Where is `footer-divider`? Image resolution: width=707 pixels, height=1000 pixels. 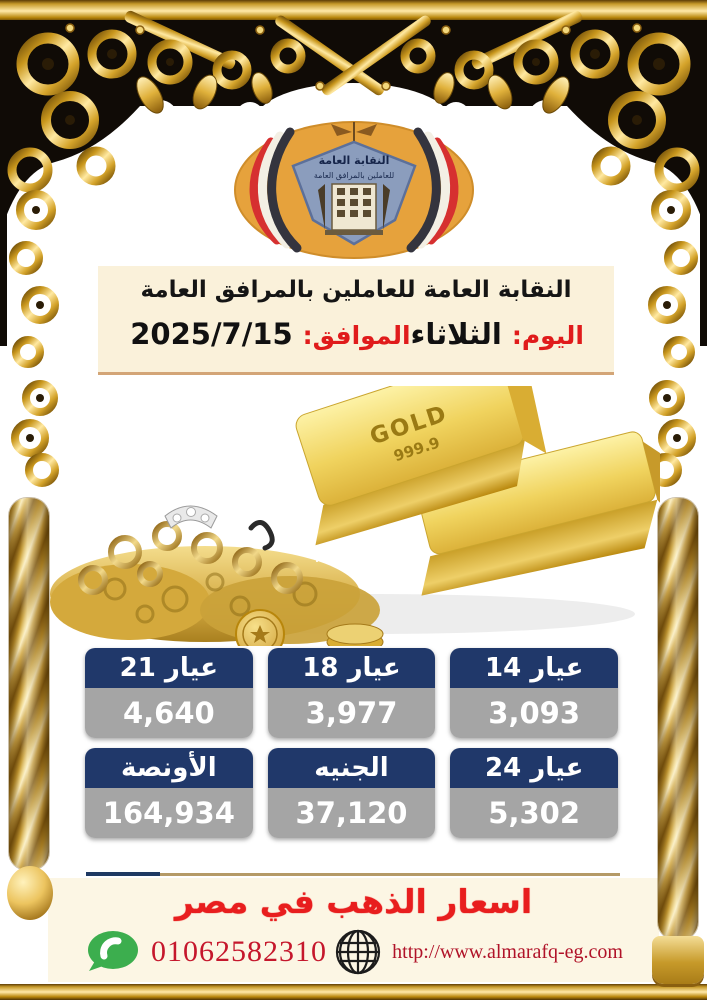 footer-divider is located at coordinates (353, 874).